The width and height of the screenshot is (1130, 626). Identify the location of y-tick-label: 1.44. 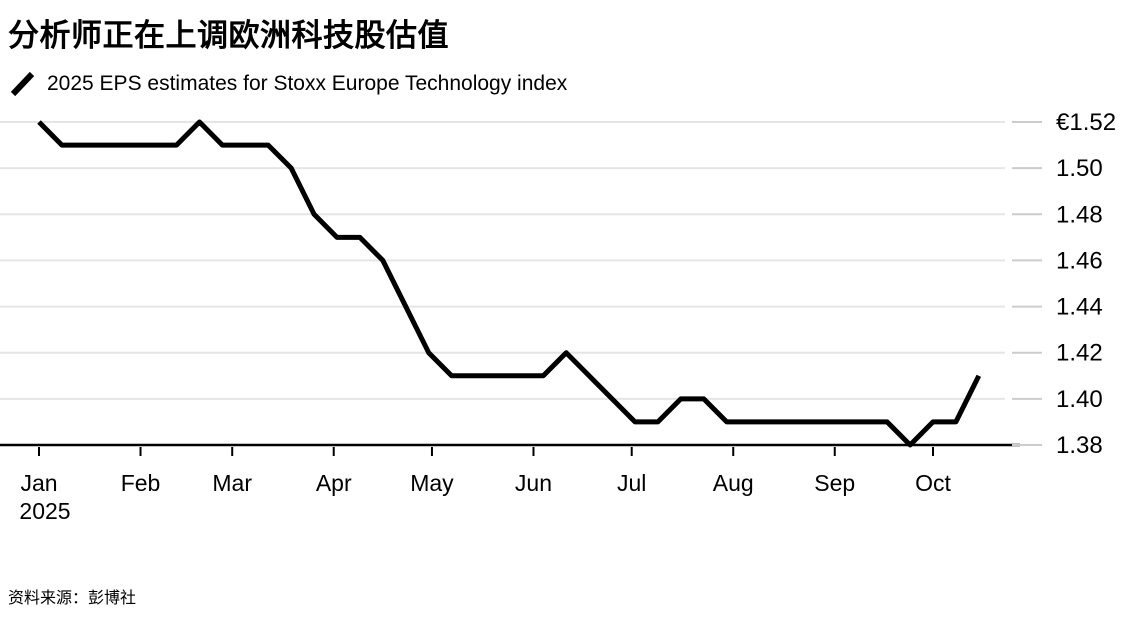
(1079, 307).